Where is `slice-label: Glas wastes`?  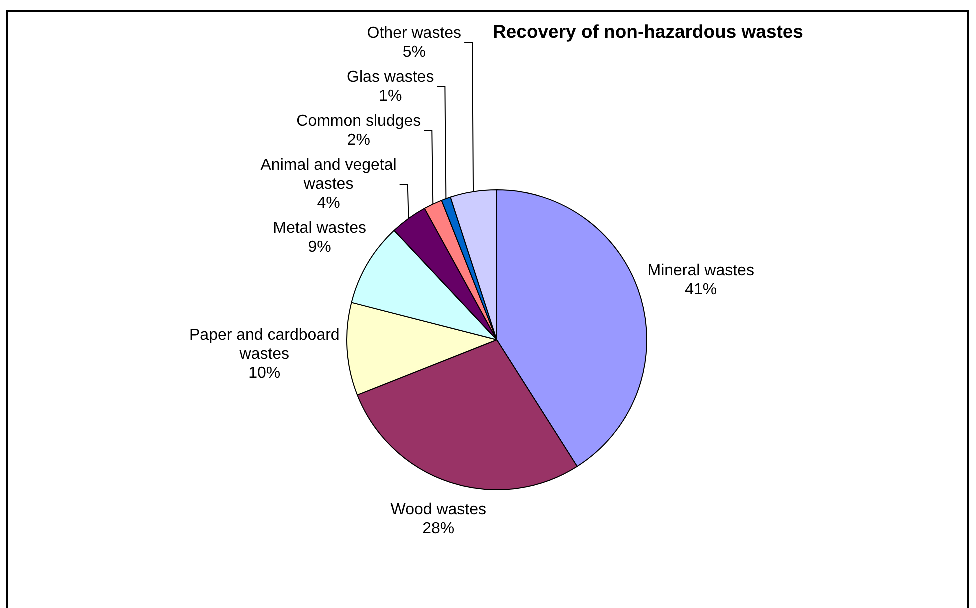 slice-label: Glas wastes is located at coordinates (390, 77).